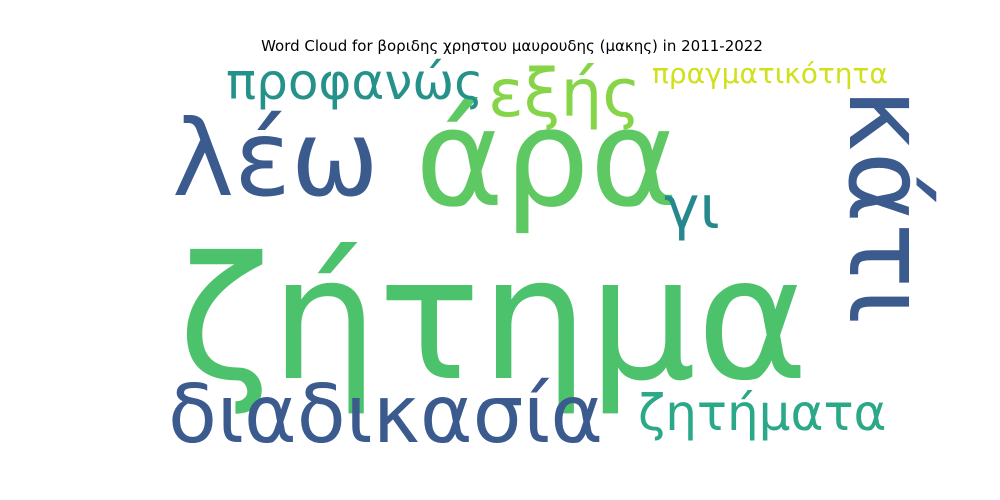  I want to click on word-lew: λέω, so click(275, 159).